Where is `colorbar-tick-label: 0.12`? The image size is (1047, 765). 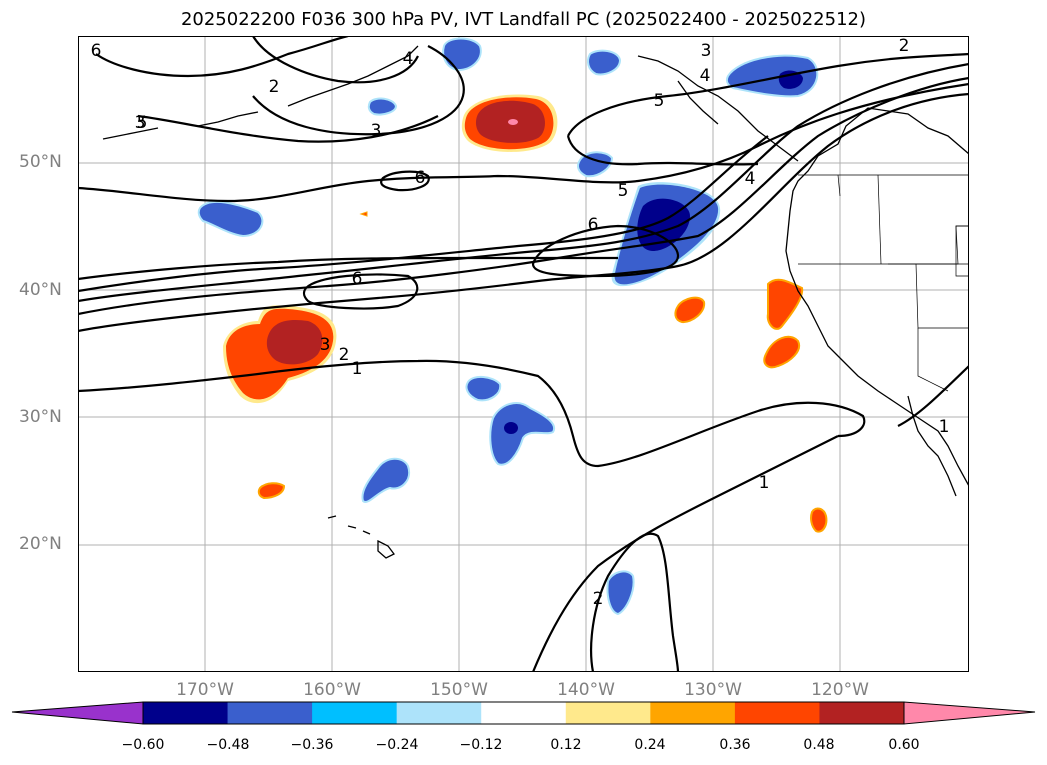
colorbar-tick-label: 0.12 is located at coordinates (566, 745).